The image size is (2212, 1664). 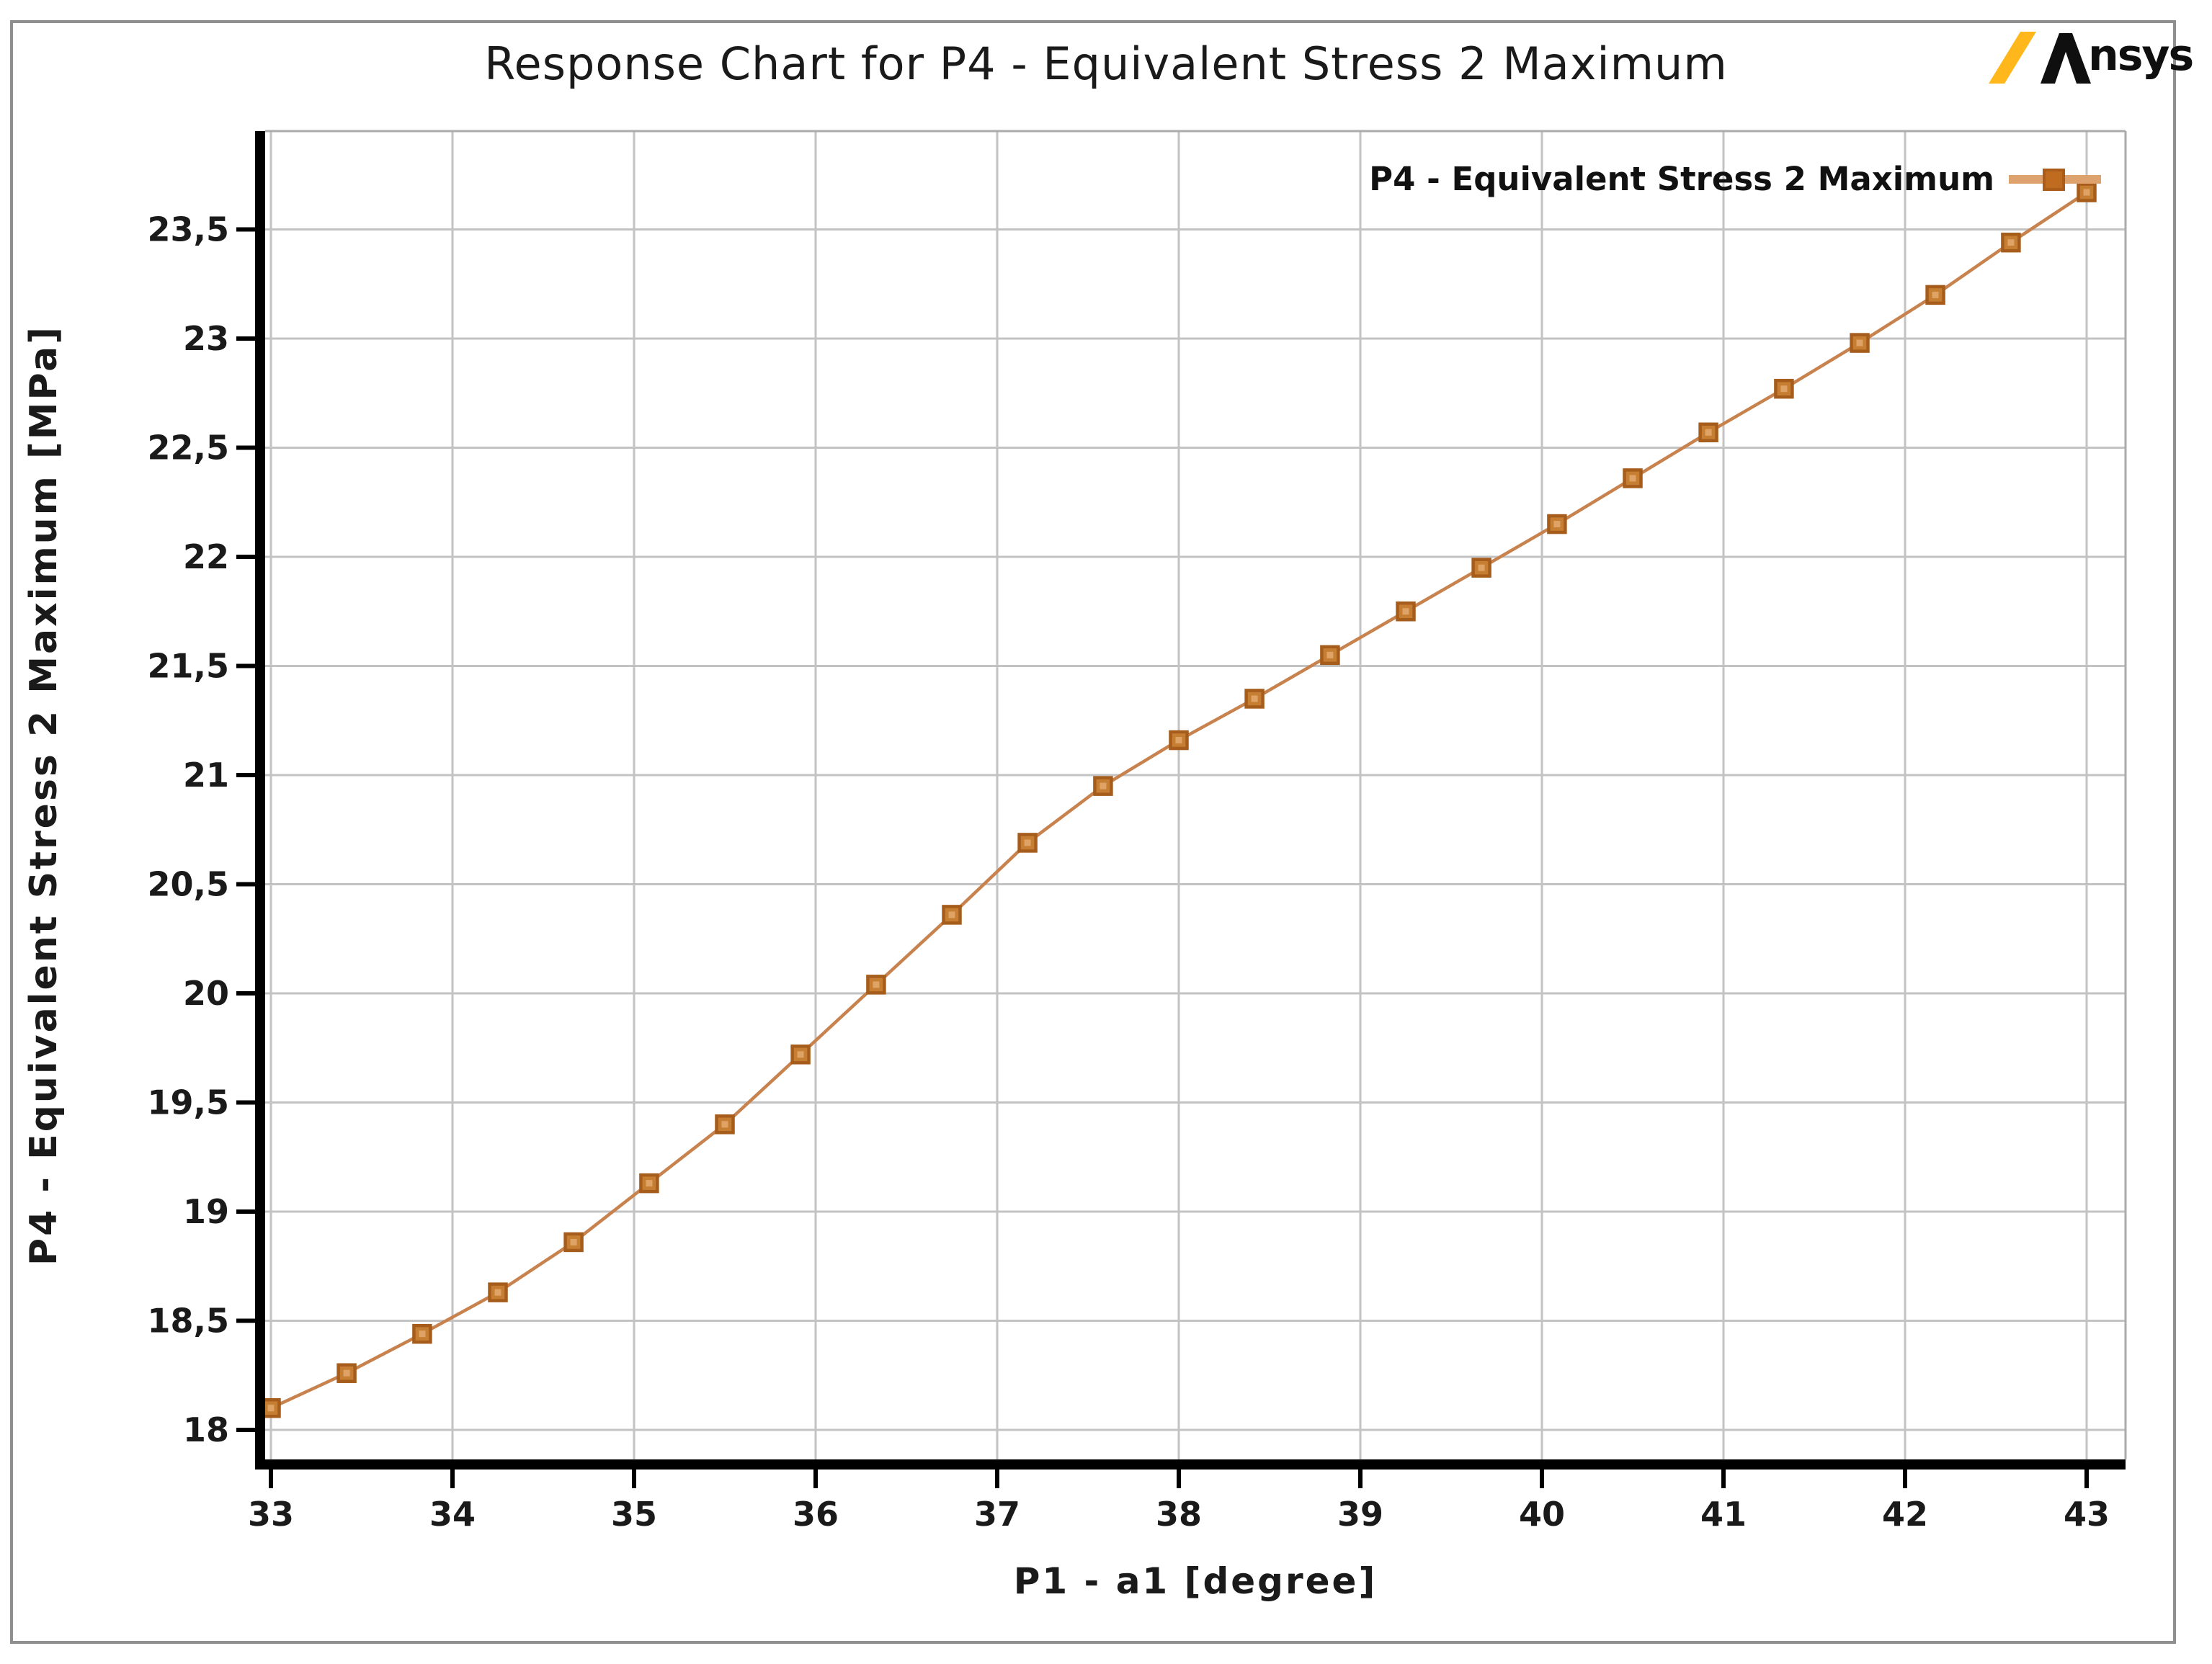 I want to click on y-axis-line, so click(x=260, y=800).